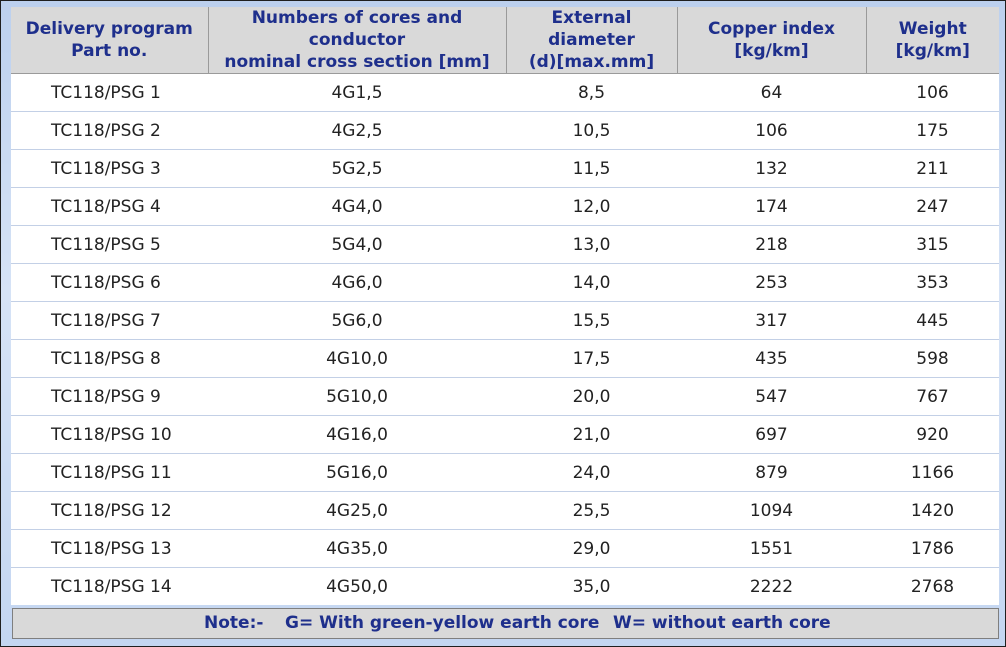 Image resolution: width=1006 pixels, height=647 pixels. I want to click on part-no-cell: TC118/PSG 10, so click(109, 435).